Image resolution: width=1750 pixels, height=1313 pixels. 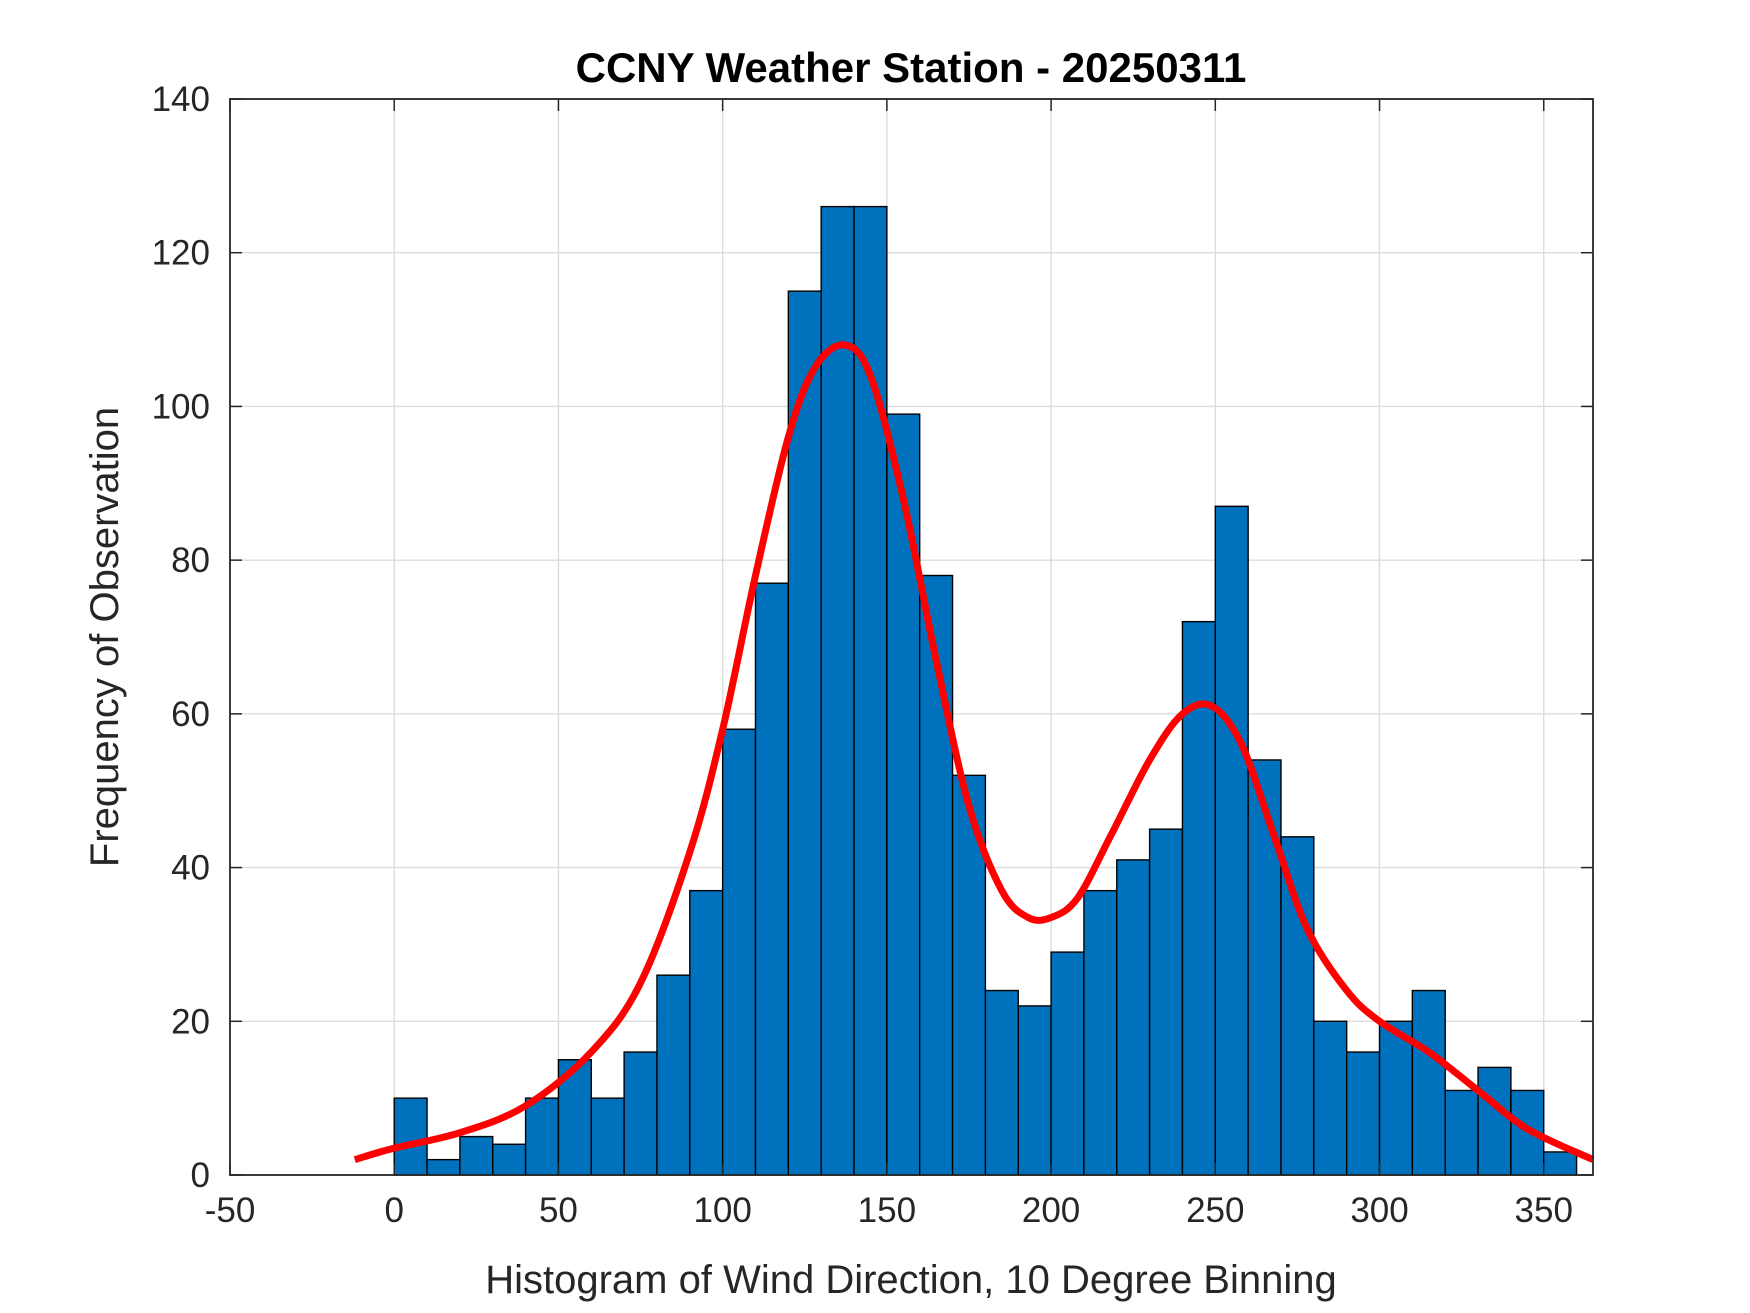 What do you see at coordinates (190, 560) in the screenshot?
I see `y-tick-label: 80` at bounding box center [190, 560].